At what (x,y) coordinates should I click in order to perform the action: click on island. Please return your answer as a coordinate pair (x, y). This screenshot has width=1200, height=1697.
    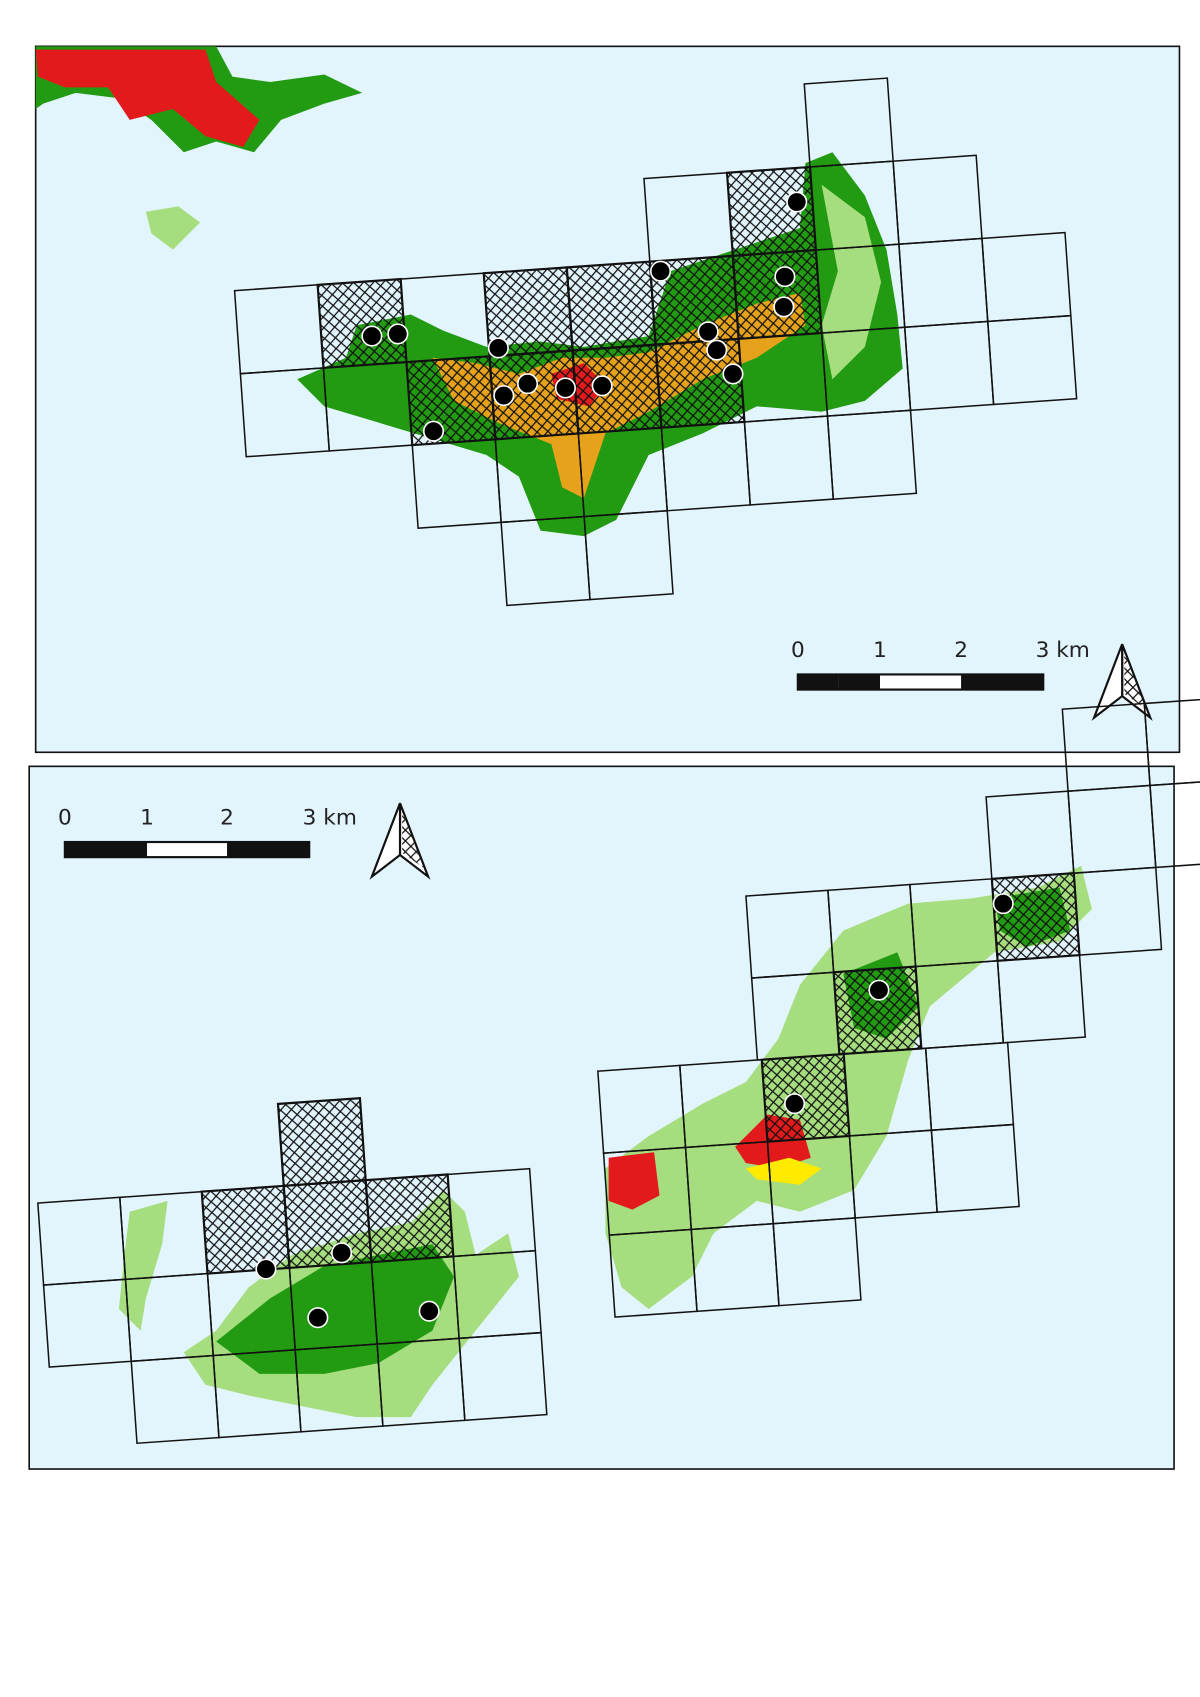
    Looking at the image, I should click on (848, 1087).